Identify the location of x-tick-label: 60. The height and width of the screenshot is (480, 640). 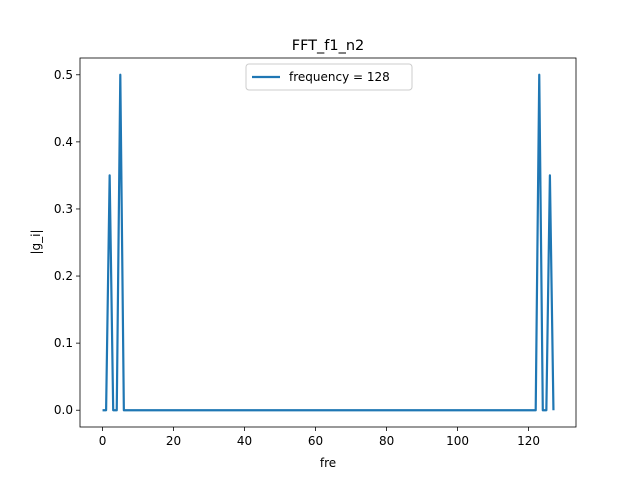
(315, 441).